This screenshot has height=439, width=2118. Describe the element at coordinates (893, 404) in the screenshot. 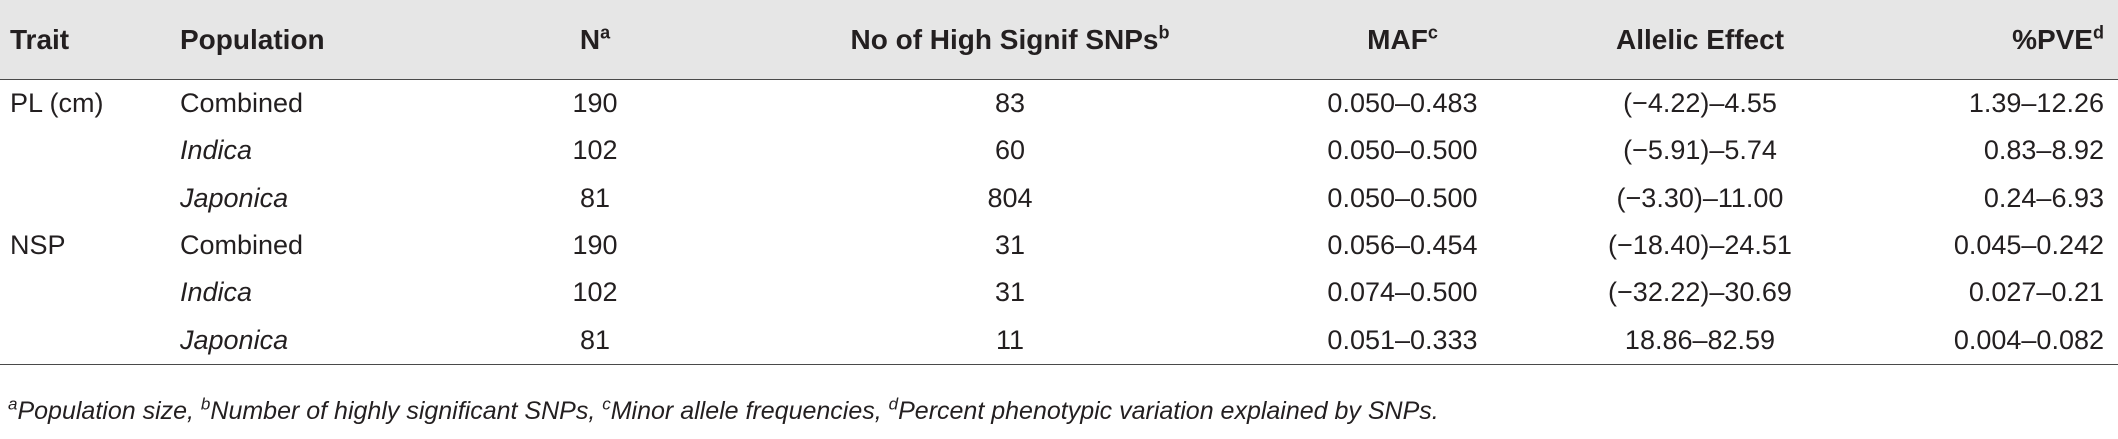

I see `footnote-marker-d: d` at that location.